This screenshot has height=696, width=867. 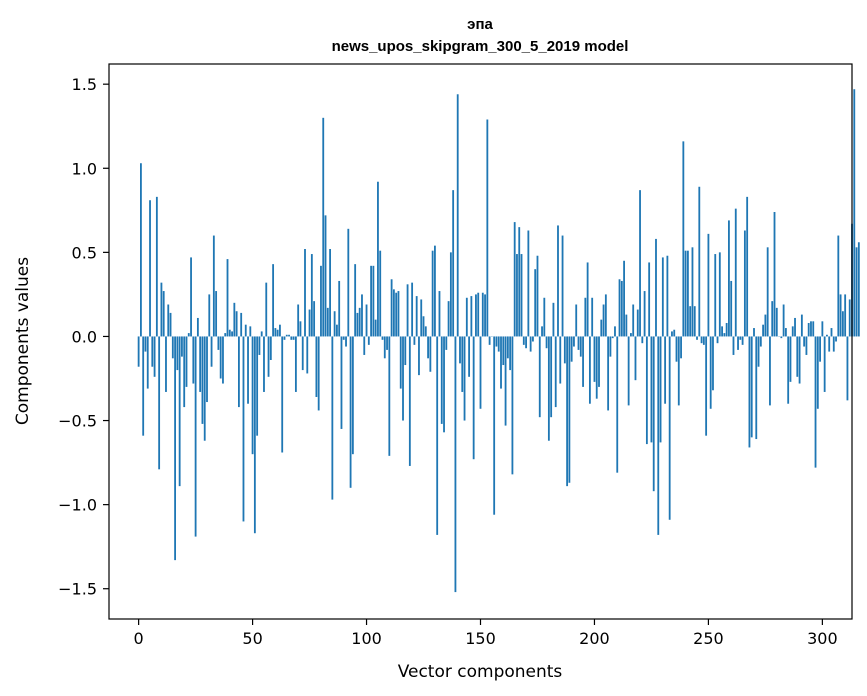 What do you see at coordinates (84, 168) in the screenshot?
I see `y-tick-label: 1.0` at bounding box center [84, 168].